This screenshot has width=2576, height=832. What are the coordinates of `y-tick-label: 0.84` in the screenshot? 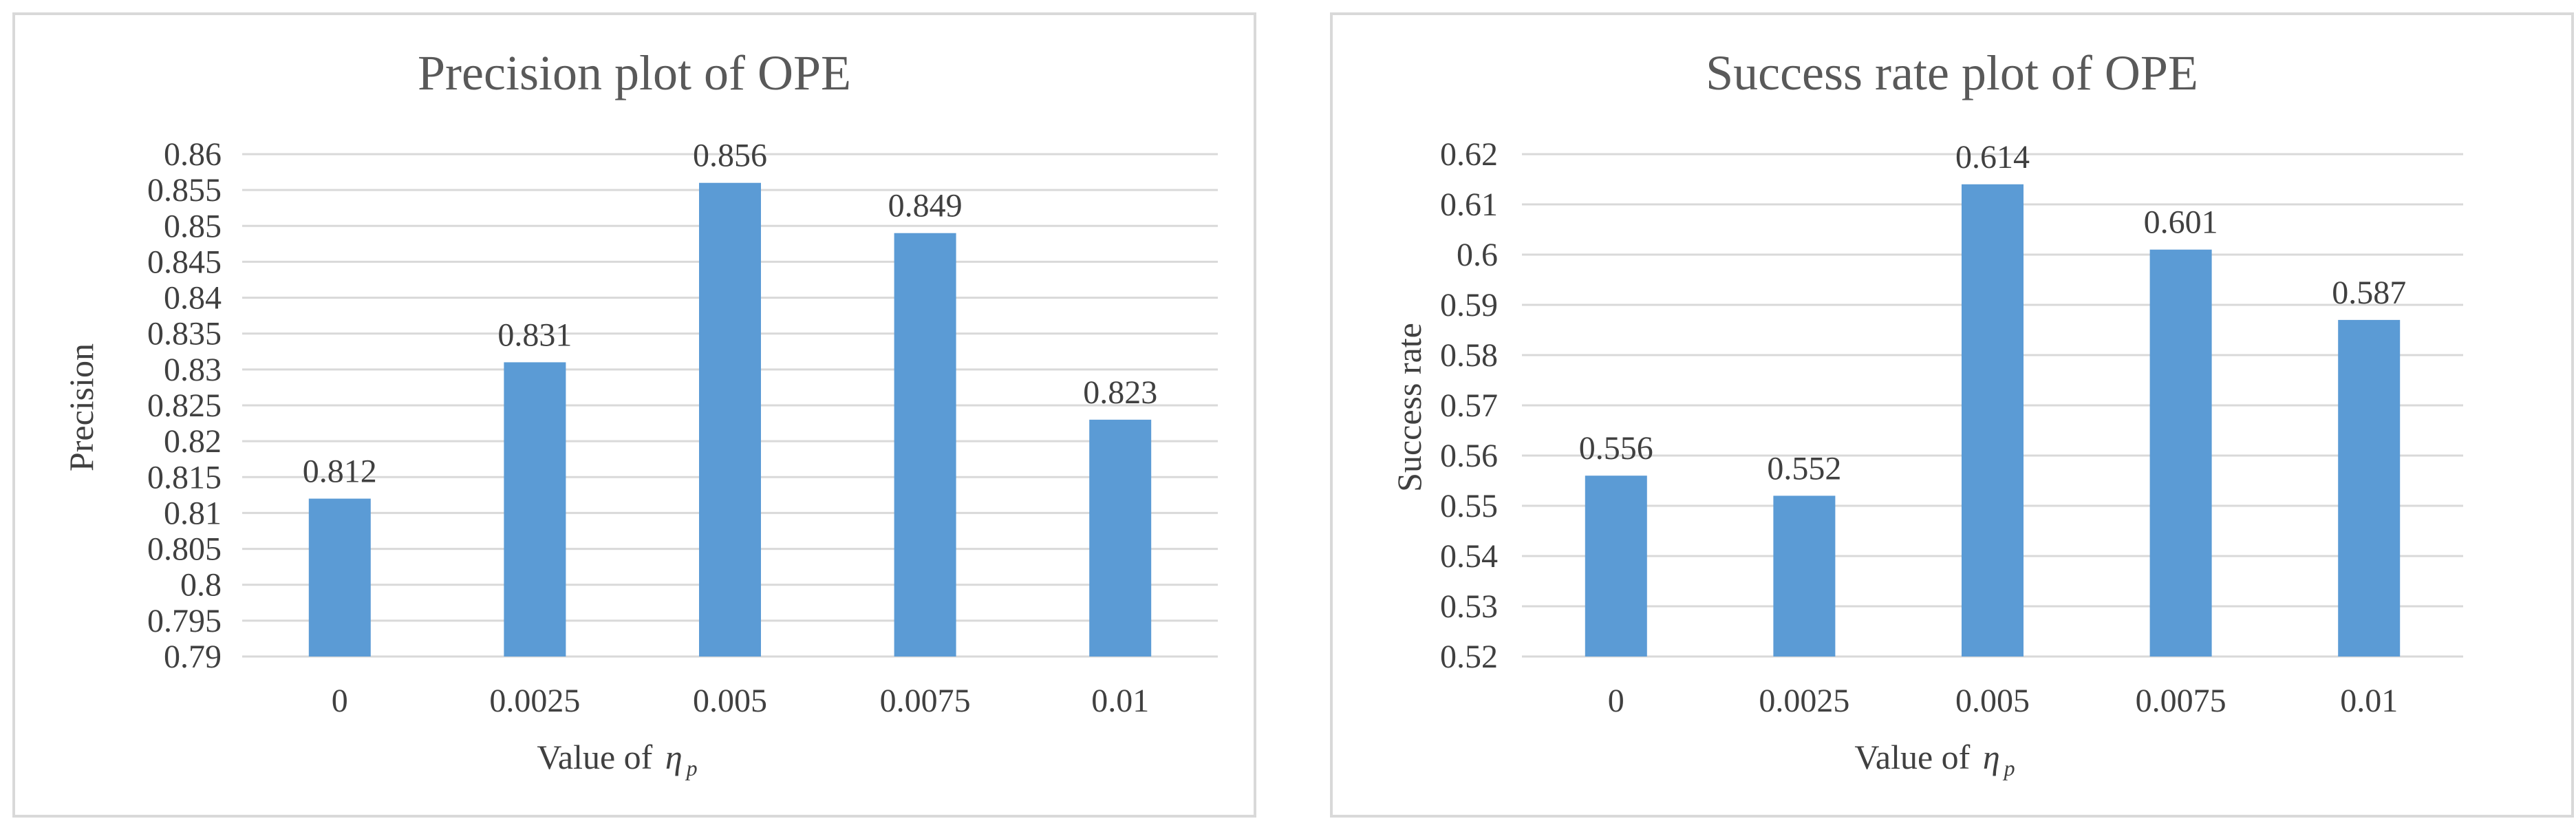 It's located at (193, 298).